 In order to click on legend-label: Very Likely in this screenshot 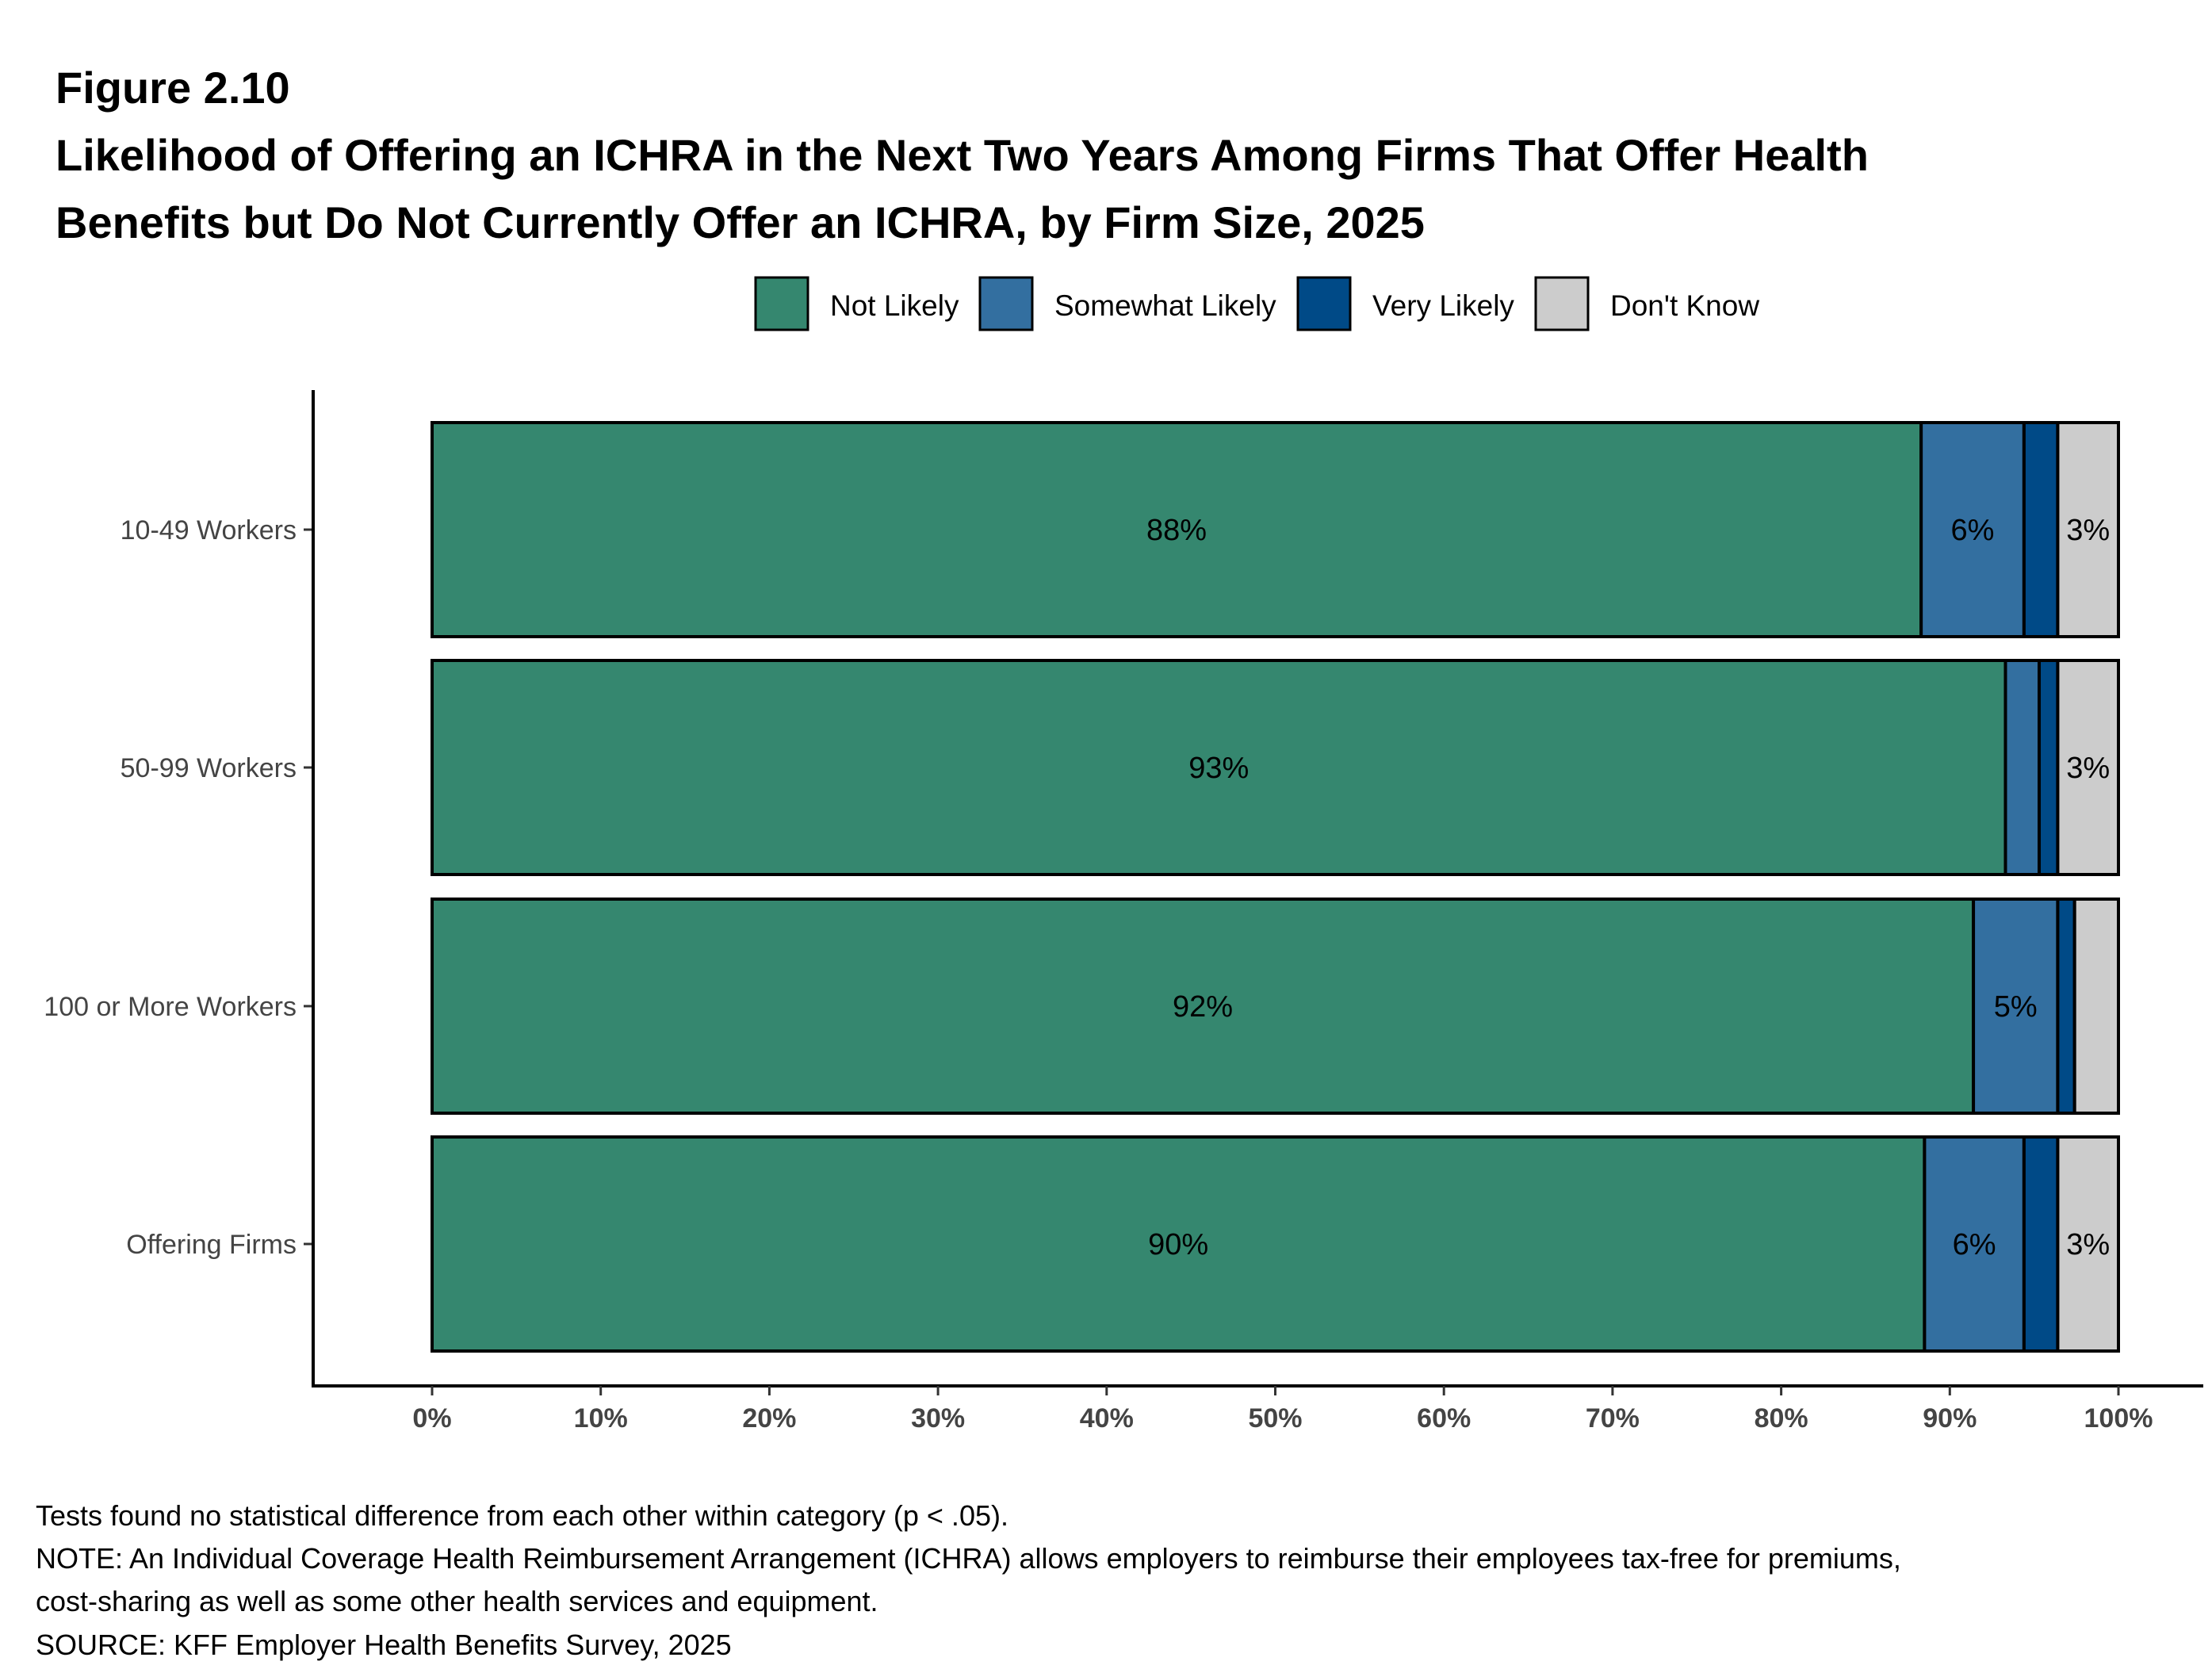, I will do `click(1443, 305)`.